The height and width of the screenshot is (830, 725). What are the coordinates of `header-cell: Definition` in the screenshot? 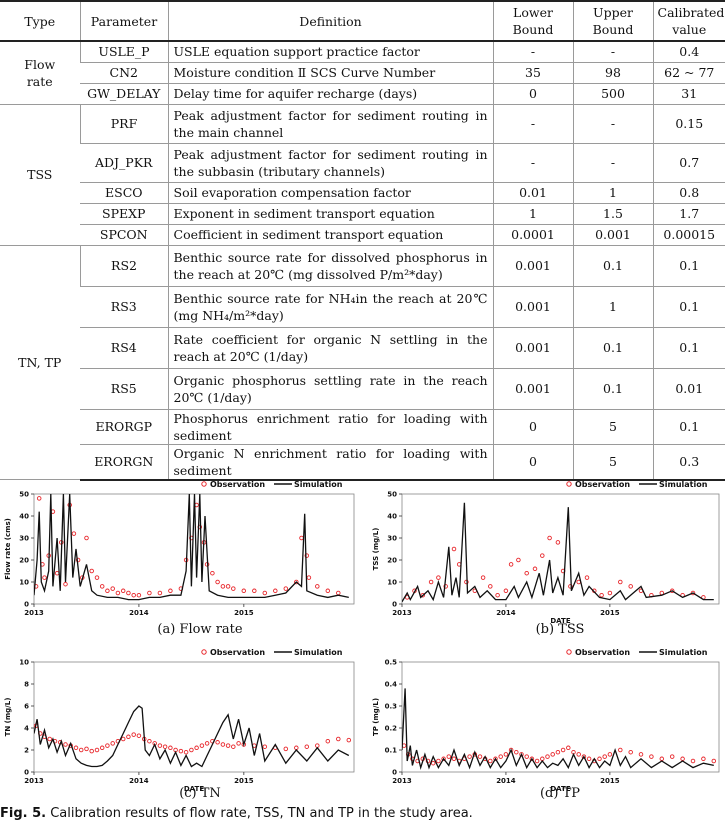 It's located at (330, 21).